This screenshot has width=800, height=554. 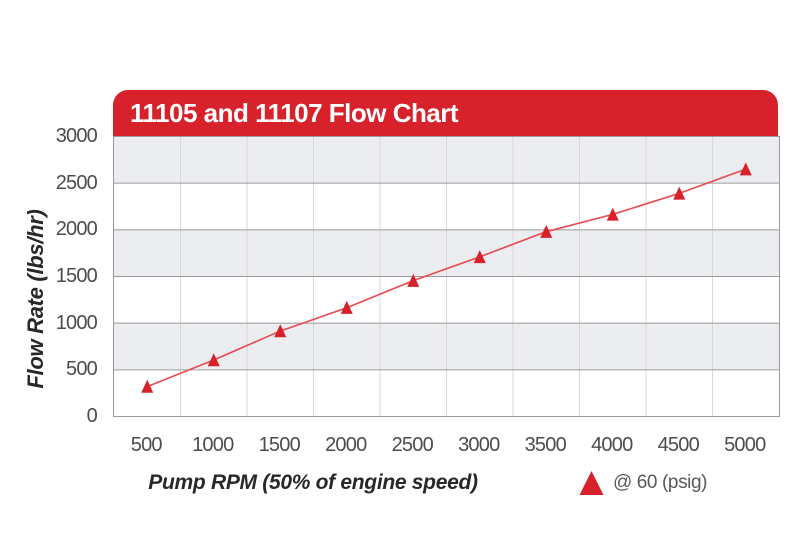 I want to click on y-tick-label: 1500, so click(x=76, y=276).